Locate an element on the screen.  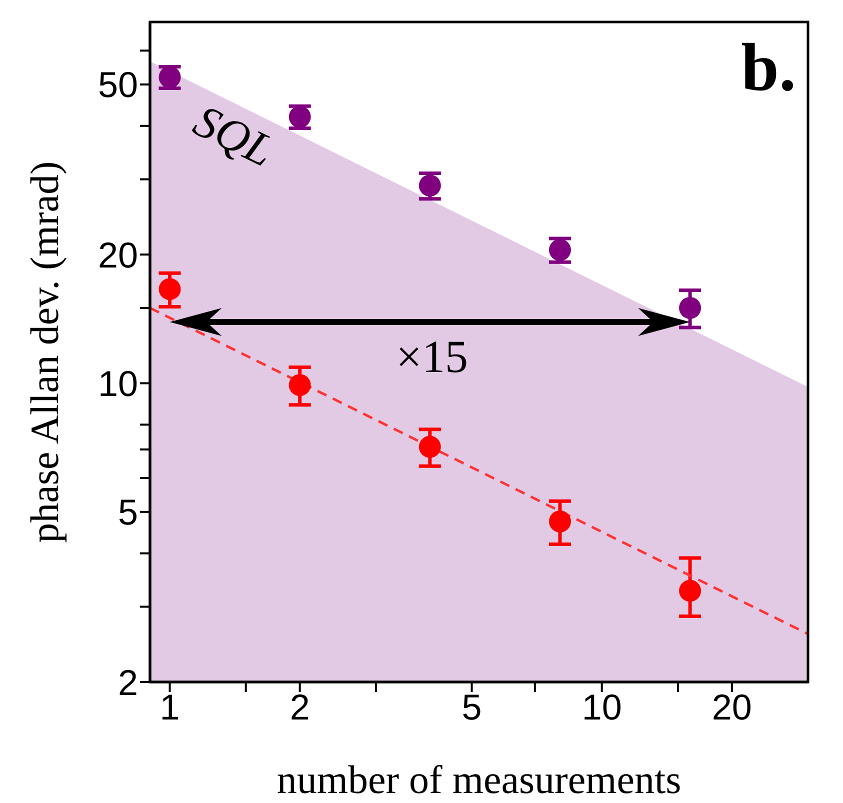
x-tick-label: 20 is located at coordinates (732, 707).